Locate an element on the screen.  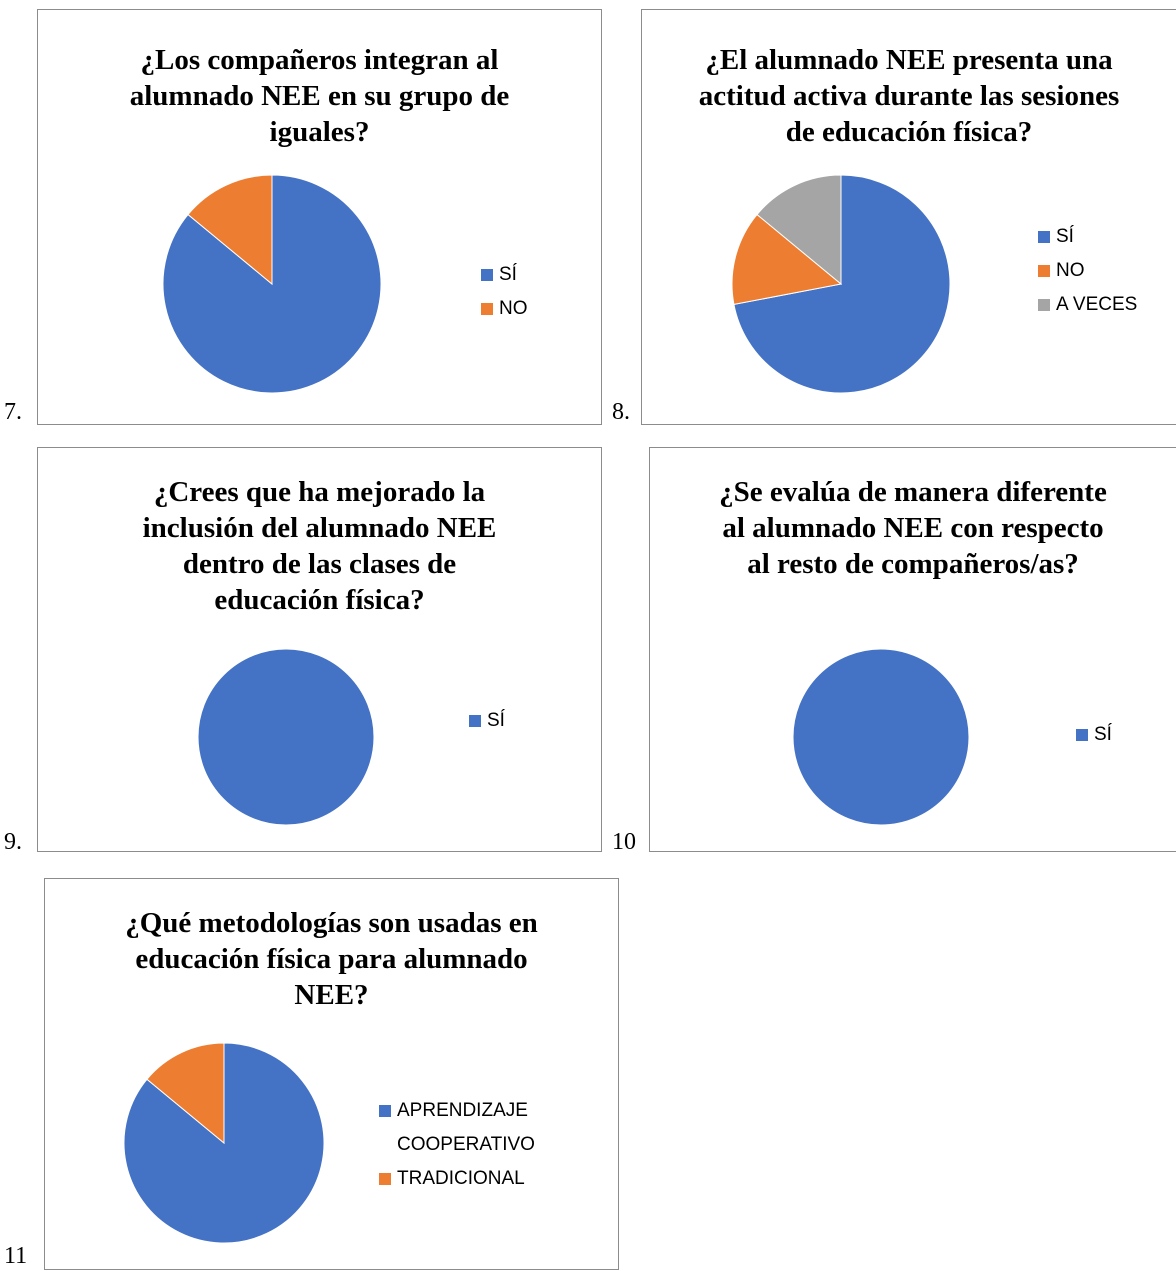
legend-item-aprendizaje-cooperativo: APRENDIZAJE COOPERATIVO is located at coordinates (457, 1128).